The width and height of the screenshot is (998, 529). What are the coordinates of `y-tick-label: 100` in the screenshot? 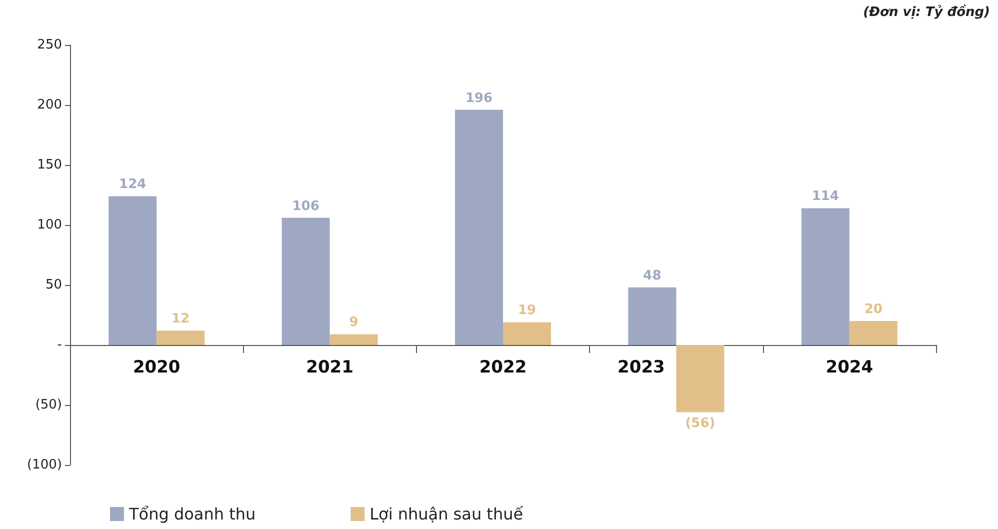 It's located at (49, 225).